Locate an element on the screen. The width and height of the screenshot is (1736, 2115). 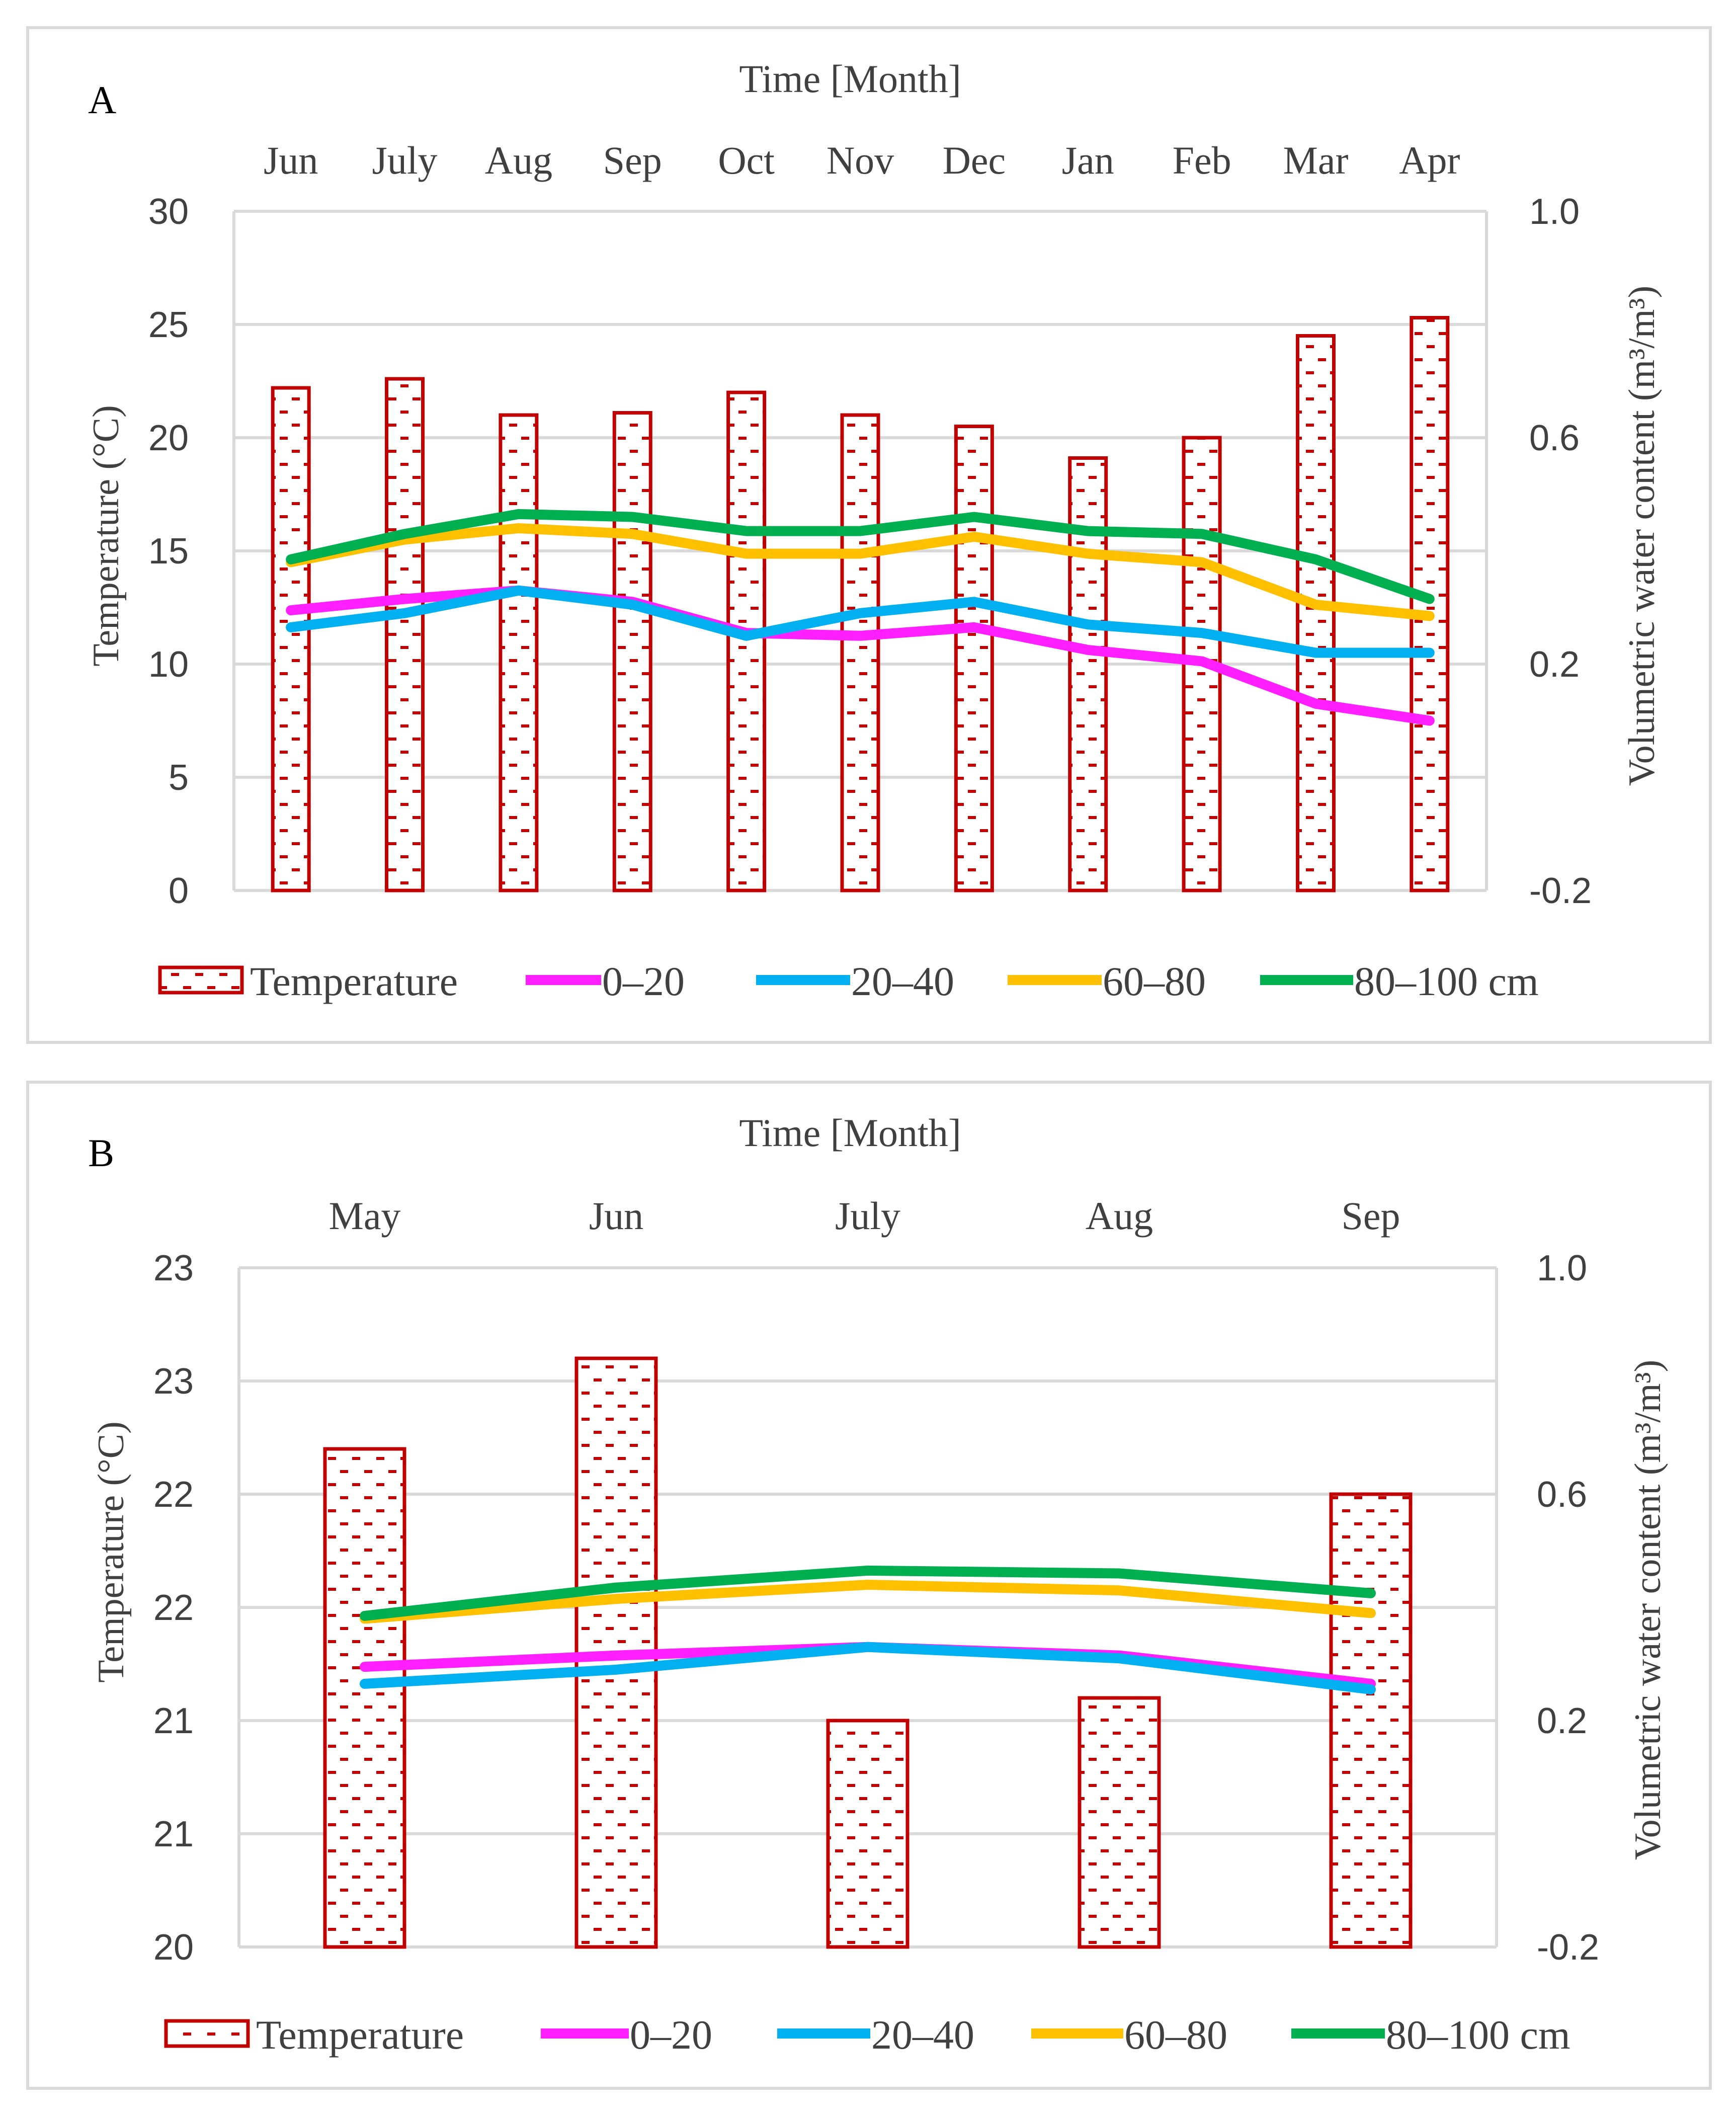
panel-b-left-ticks: 20 21 21 22 22 23 23 is located at coordinates (173, 1608).